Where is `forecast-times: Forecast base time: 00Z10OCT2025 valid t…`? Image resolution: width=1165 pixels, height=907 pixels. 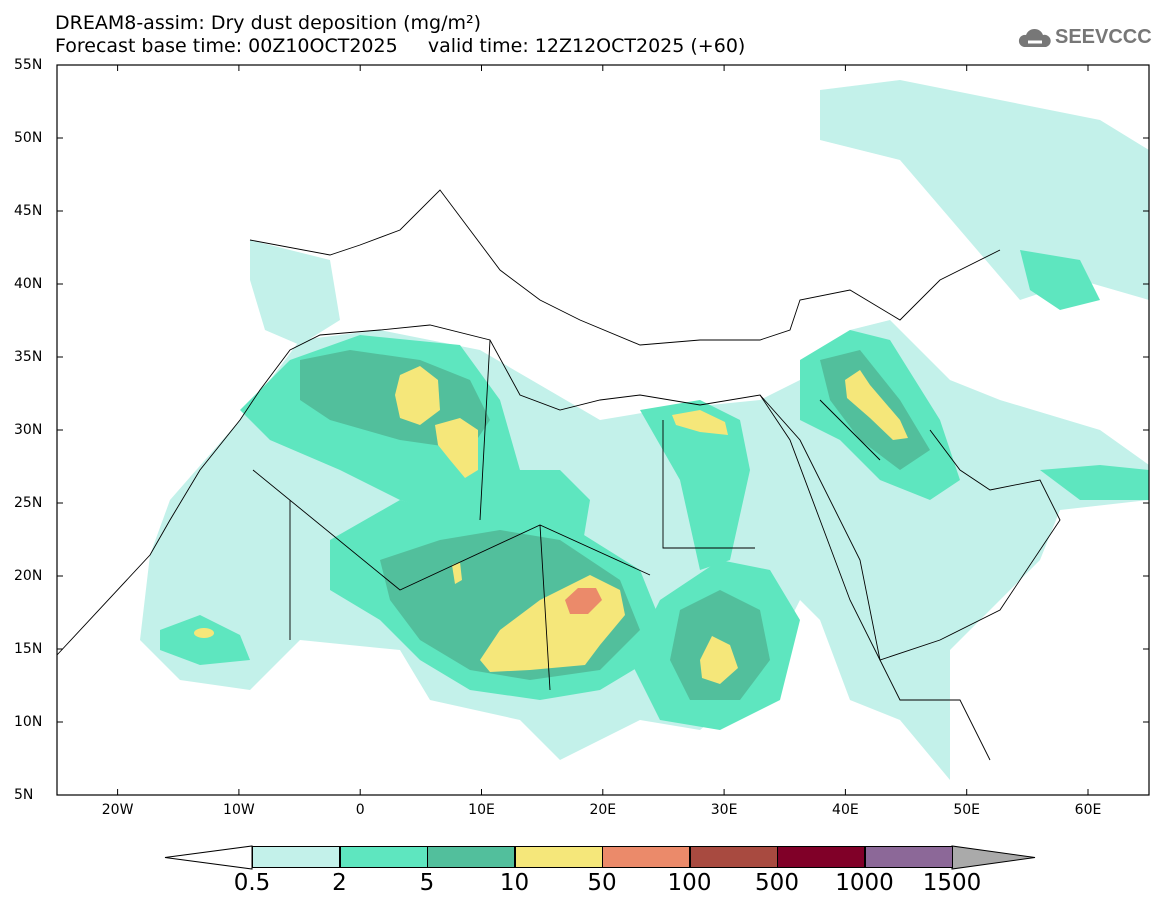 forecast-times: Forecast base time: 00Z10OCT2025 valid t… is located at coordinates (400, 46).